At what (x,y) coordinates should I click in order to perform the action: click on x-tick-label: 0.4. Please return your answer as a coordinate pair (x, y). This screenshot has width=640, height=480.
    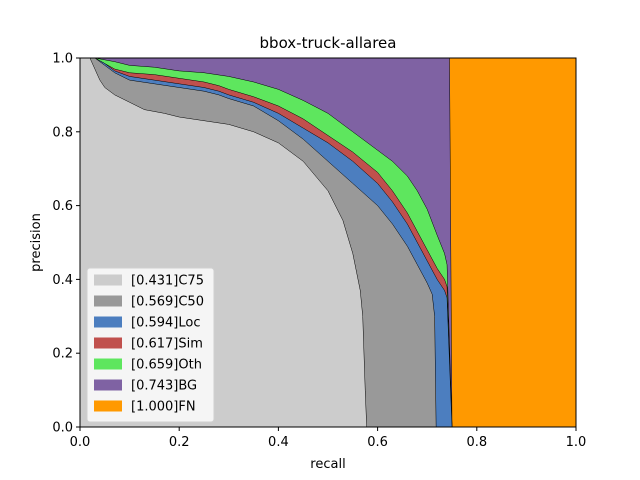
    Looking at the image, I should click on (278, 442).